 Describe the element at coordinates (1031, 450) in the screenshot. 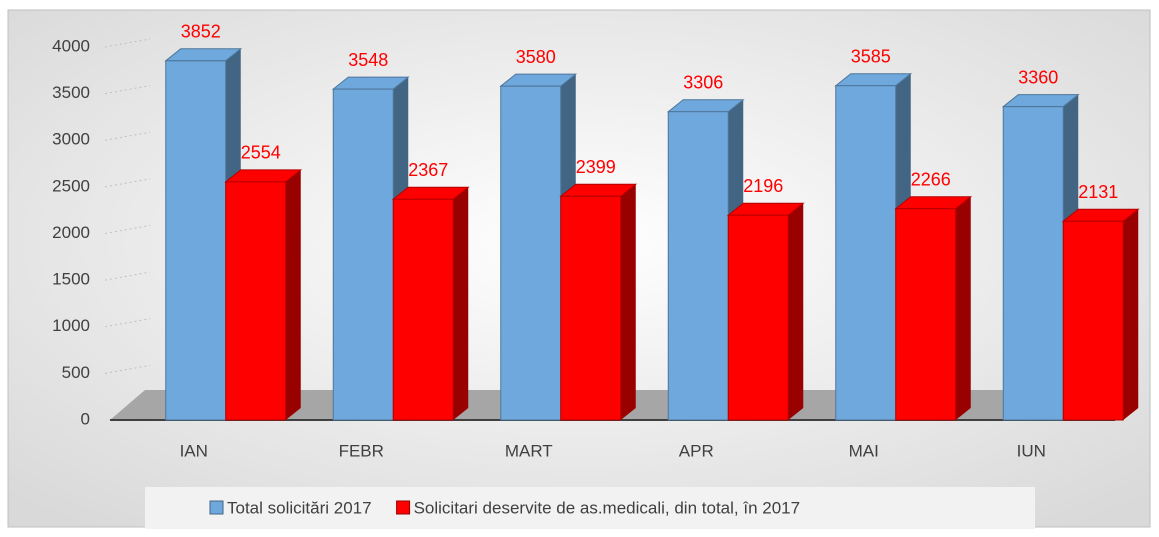

I see `x-tick-label: IUN` at that location.